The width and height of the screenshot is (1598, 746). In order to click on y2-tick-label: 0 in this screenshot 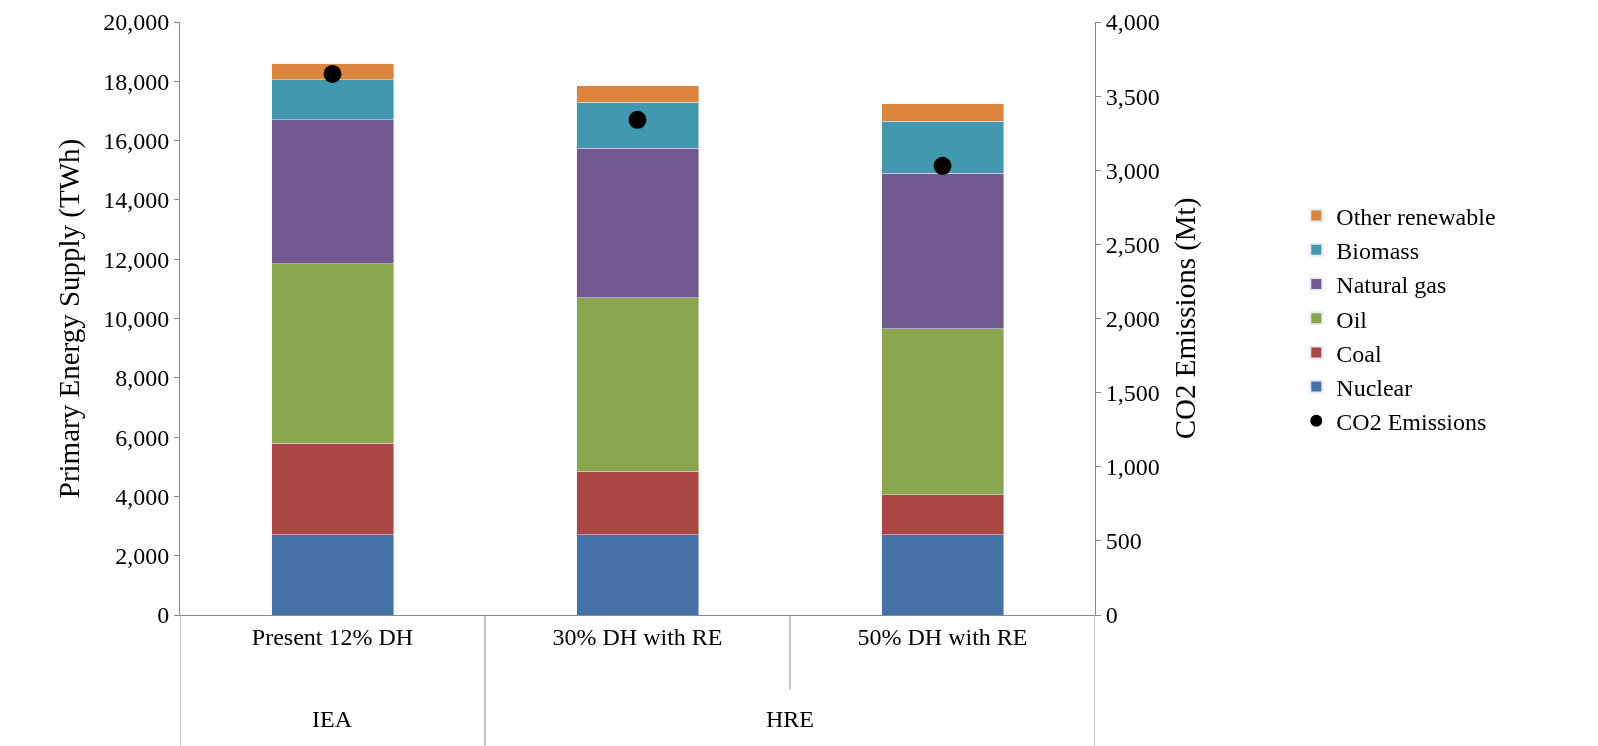, I will do `click(1111, 615)`.